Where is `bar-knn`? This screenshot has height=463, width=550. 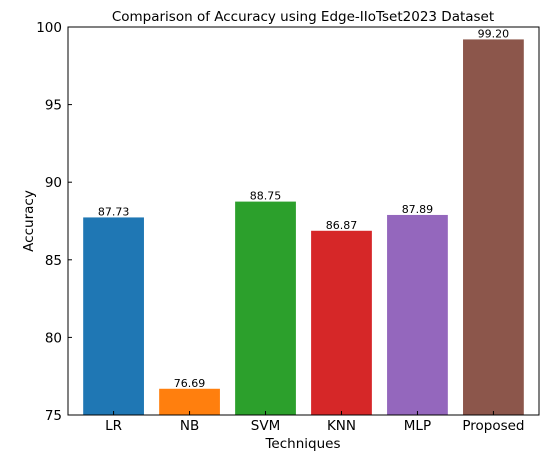 bar-knn is located at coordinates (341, 322).